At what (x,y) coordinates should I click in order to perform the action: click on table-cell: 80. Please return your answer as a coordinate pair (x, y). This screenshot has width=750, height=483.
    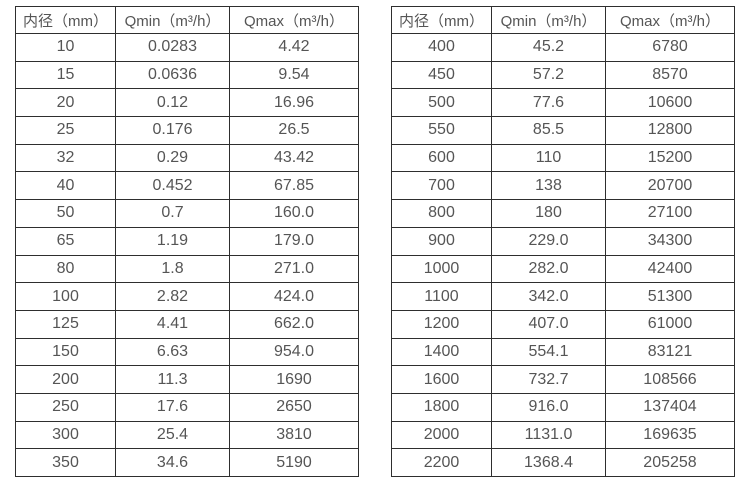
    Looking at the image, I should click on (65, 269).